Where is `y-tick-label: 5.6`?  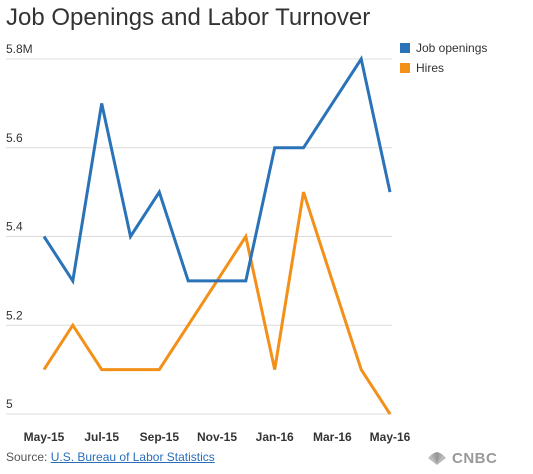
y-tick-label: 5.6 is located at coordinates (14, 138).